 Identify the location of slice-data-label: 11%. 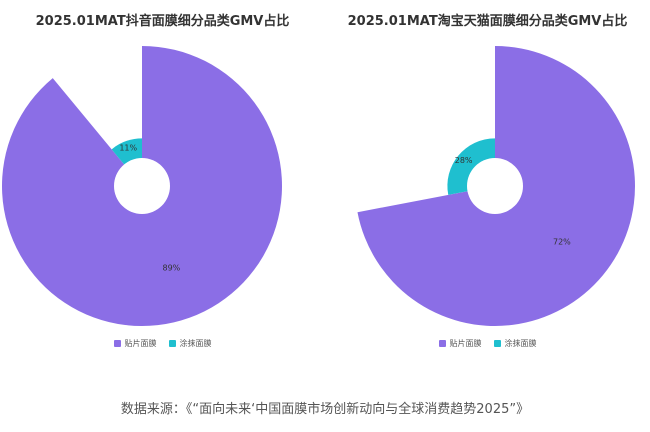
(128, 148).